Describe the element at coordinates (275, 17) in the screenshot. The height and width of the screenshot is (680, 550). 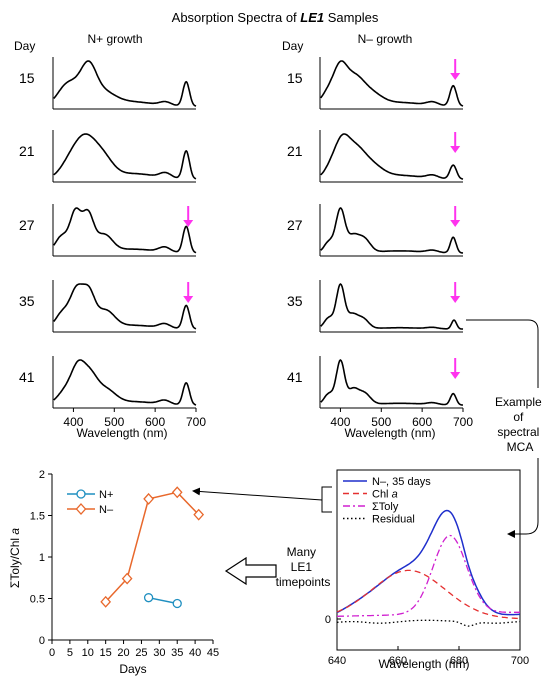
I see `figure-title: Absorption Spectra of LE1 Samples` at that location.